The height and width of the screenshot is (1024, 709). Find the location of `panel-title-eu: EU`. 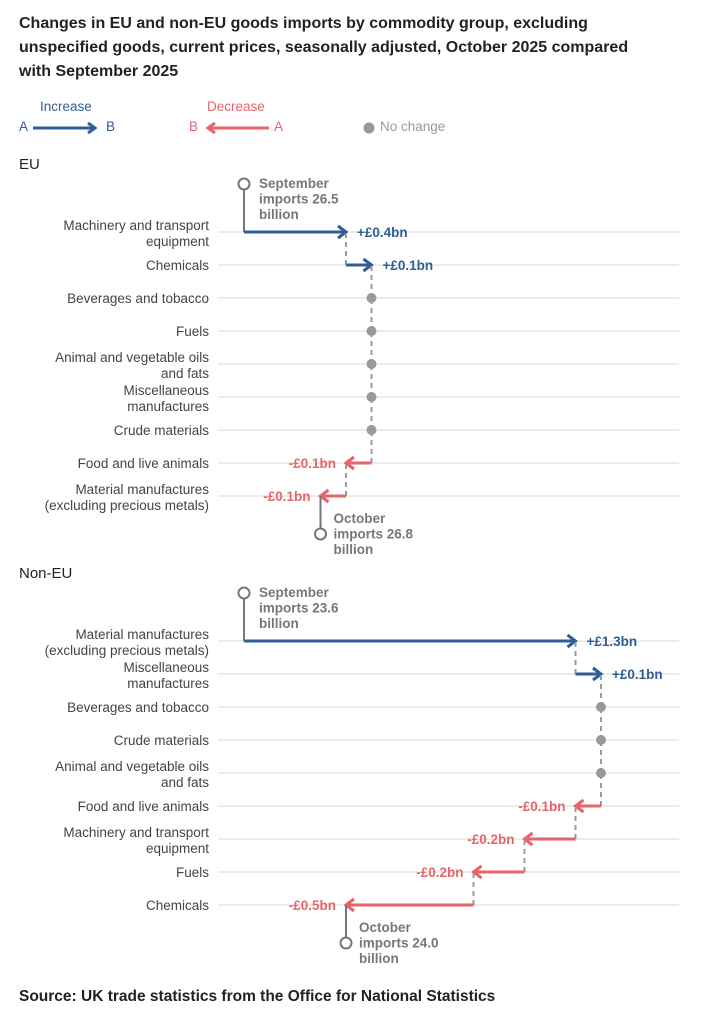

panel-title-eu: EU is located at coordinates (29, 164).